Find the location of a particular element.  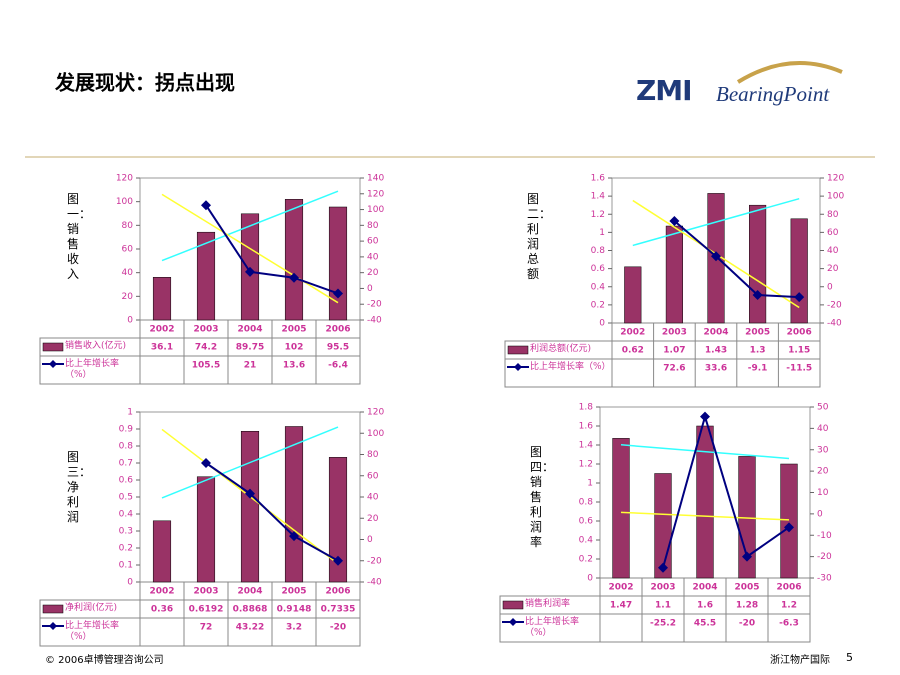

y-tick-label: 0.9 is located at coordinates (126, 430).